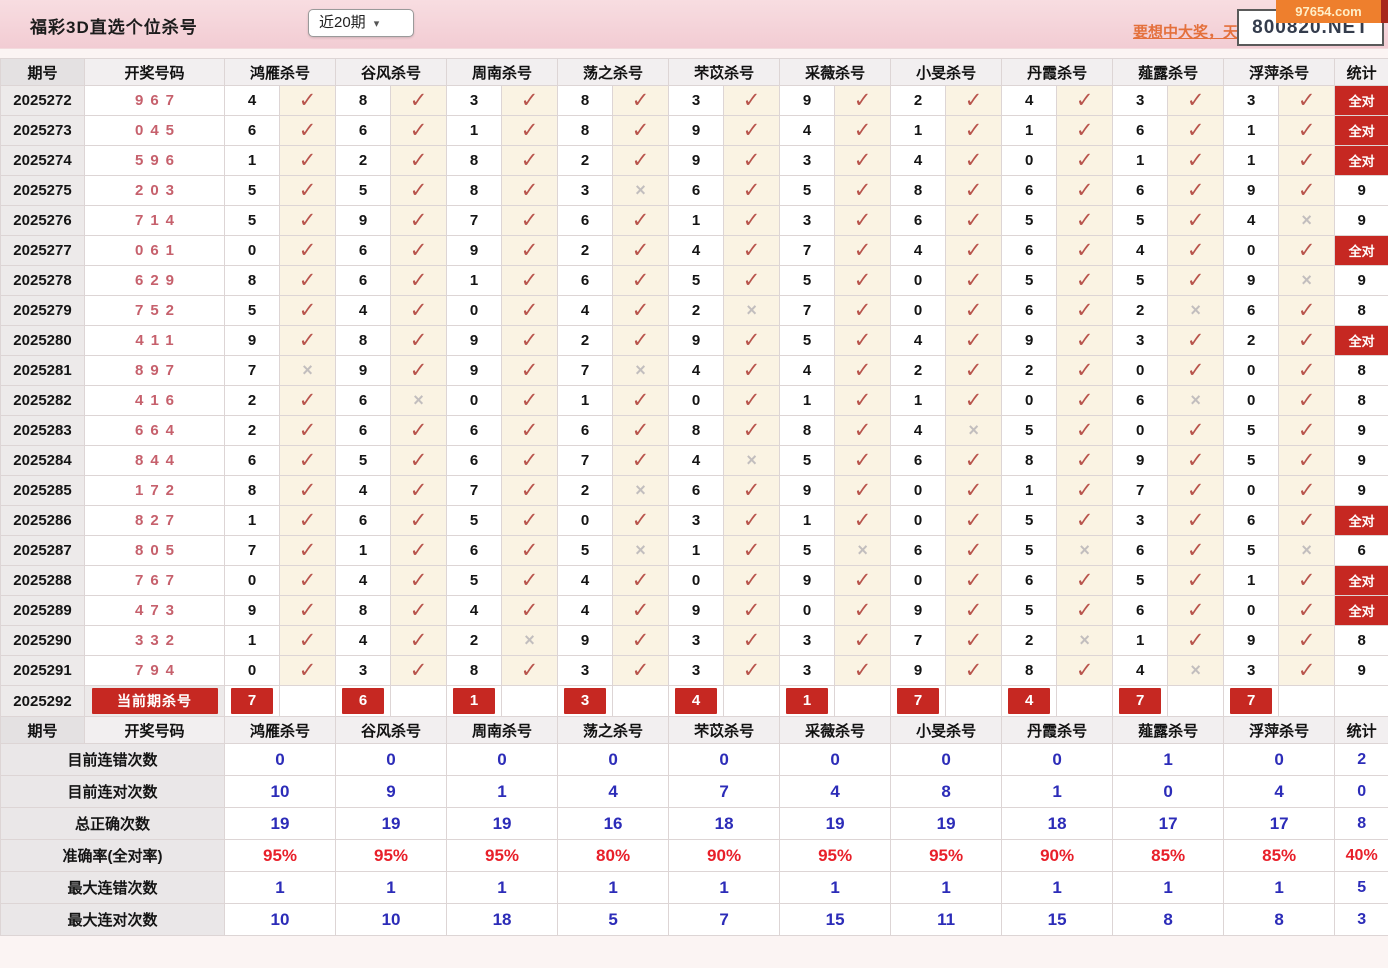 The width and height of the screenshot is (1388, 968). Describe the element at coordinates (42, 100) in the screenshot. I see `period-cell: 2025272` at that location.